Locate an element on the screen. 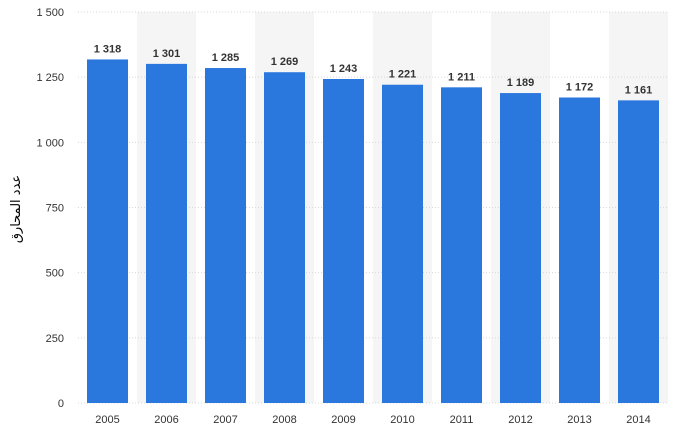 This screenshot has width=686, height=434. y-axis-ticks: 0 250 500 750 1 000 1 250 1 500 is located at coordinates (50, 208).